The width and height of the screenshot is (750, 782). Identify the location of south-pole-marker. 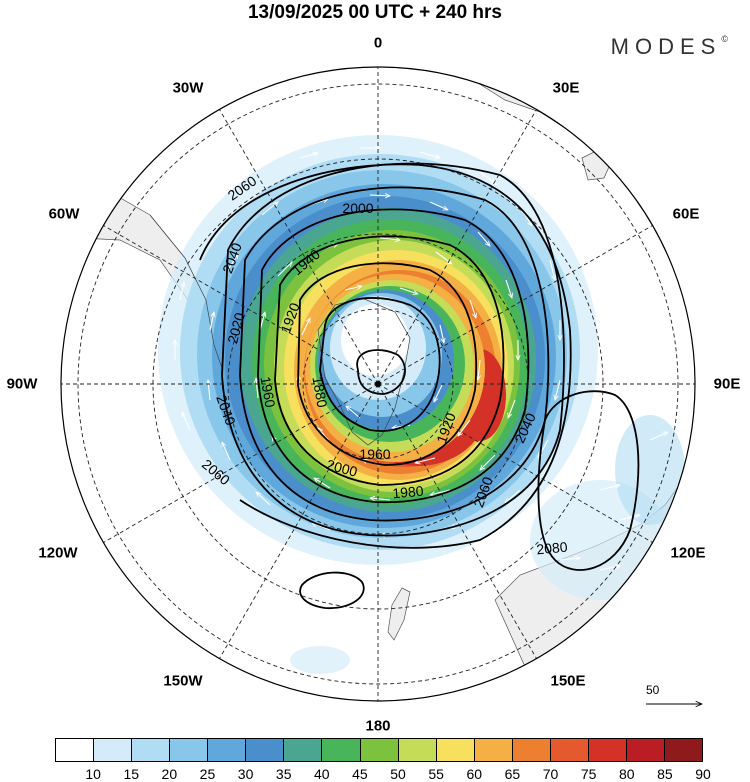
(378, 384).